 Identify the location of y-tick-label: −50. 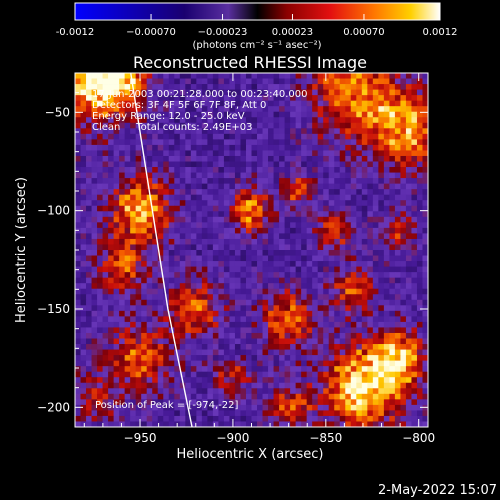
(57, 112).